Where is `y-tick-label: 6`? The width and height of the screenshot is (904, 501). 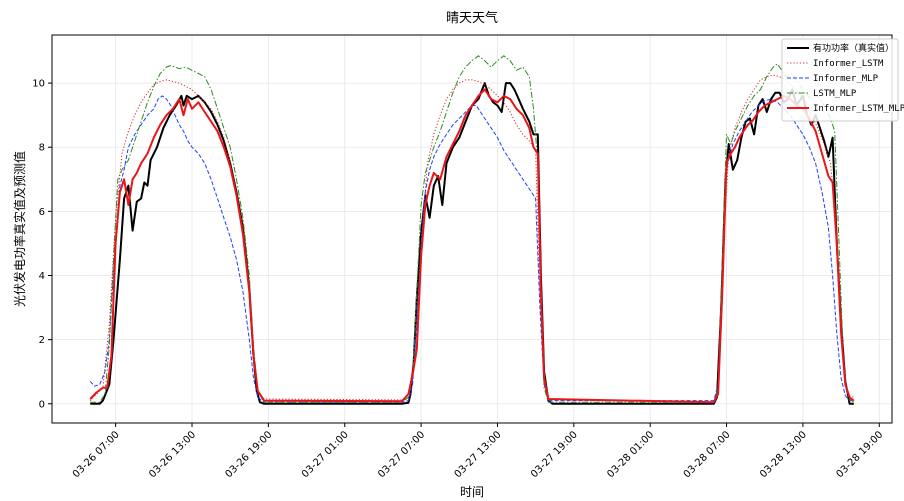 y-tick-label: 6 is located at coordinates (42, 212).